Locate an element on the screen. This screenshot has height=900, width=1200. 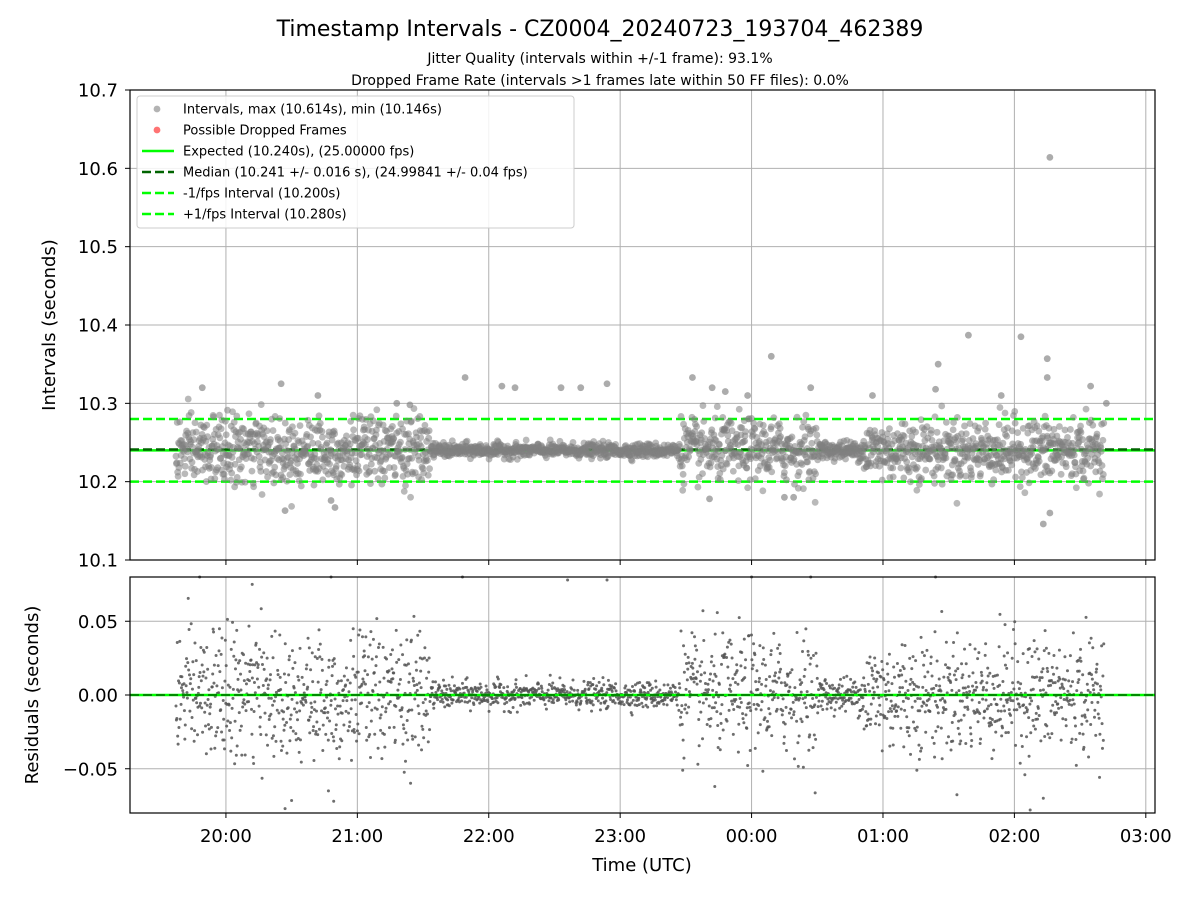
interval-outlier-point is located at coordinates (935, 389).